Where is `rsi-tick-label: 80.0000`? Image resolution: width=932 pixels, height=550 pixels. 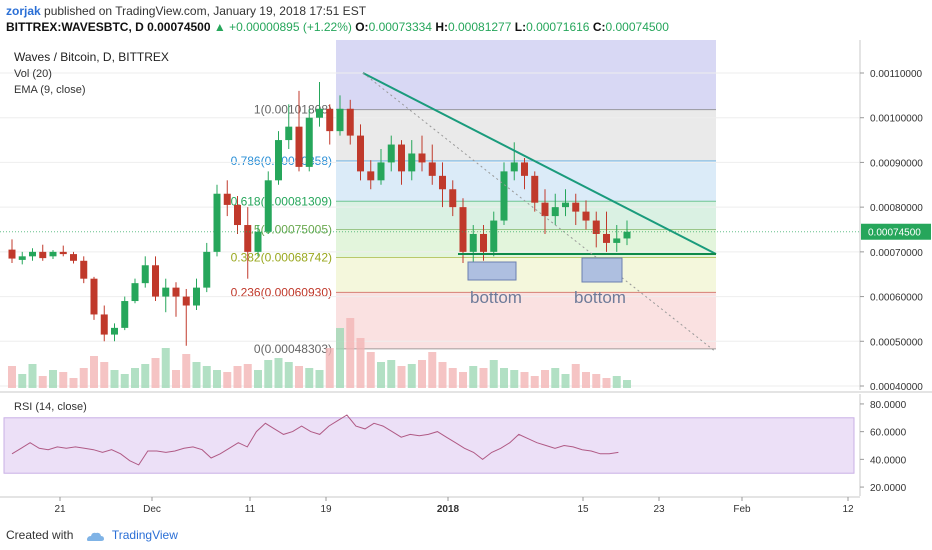 rsi-tick-label: 80.0000 is located at coordinates (888, 405).